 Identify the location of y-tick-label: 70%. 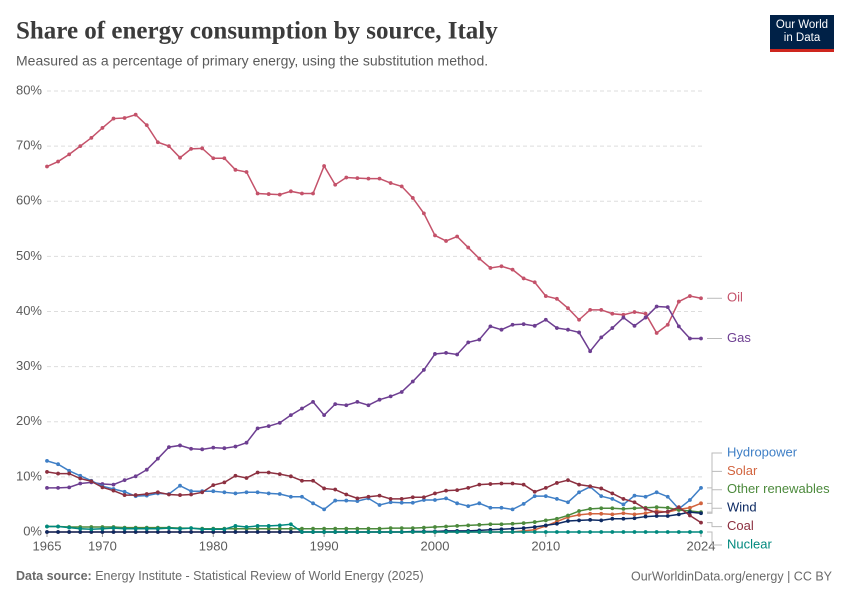
(29, 145).